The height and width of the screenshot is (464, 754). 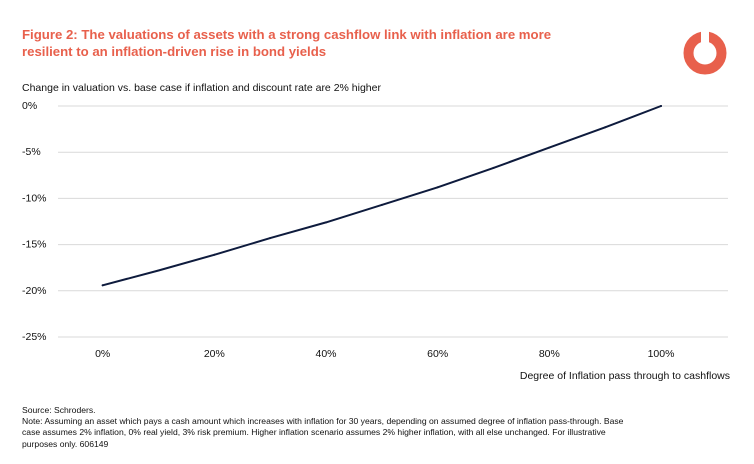 What do you see at coordinates (325, 354) in the screenshot?
I see `x-tick-label: 40%` at bounding box center [325, 354].